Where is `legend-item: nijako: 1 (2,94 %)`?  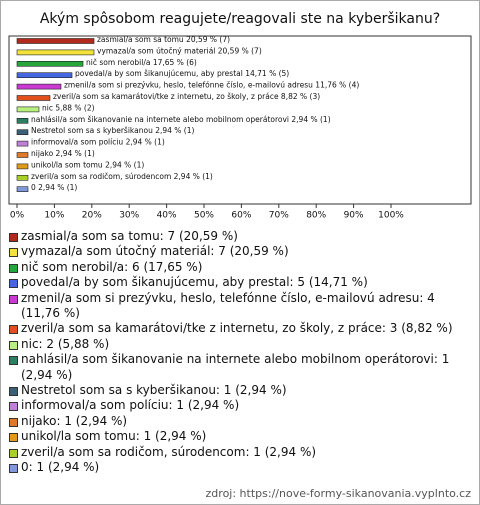 legend-item: nijako: 1 (2,94 %) is located at coordinates (242, 421).